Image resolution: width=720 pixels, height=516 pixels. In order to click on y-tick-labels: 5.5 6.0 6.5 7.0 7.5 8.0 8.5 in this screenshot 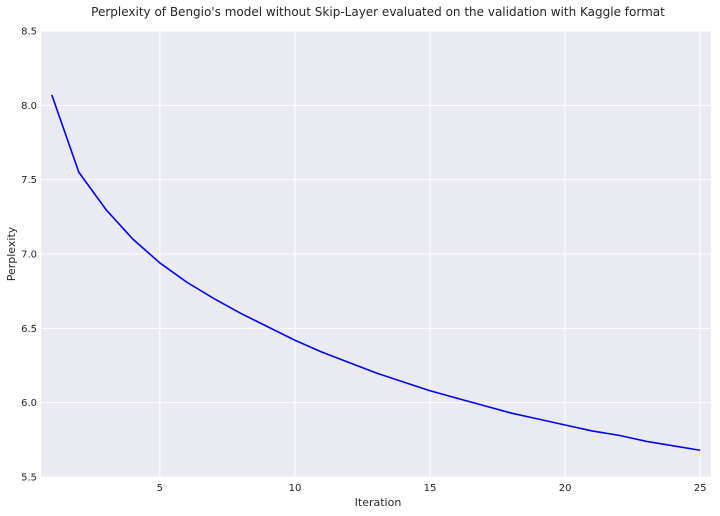, I will do `click(29, 255)`.